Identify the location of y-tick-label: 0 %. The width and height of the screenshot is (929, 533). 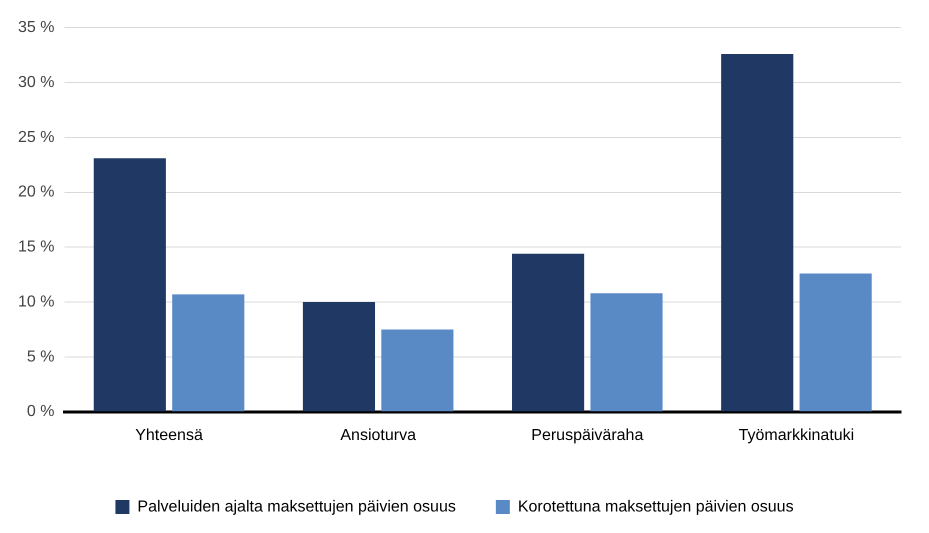
(40, 411).